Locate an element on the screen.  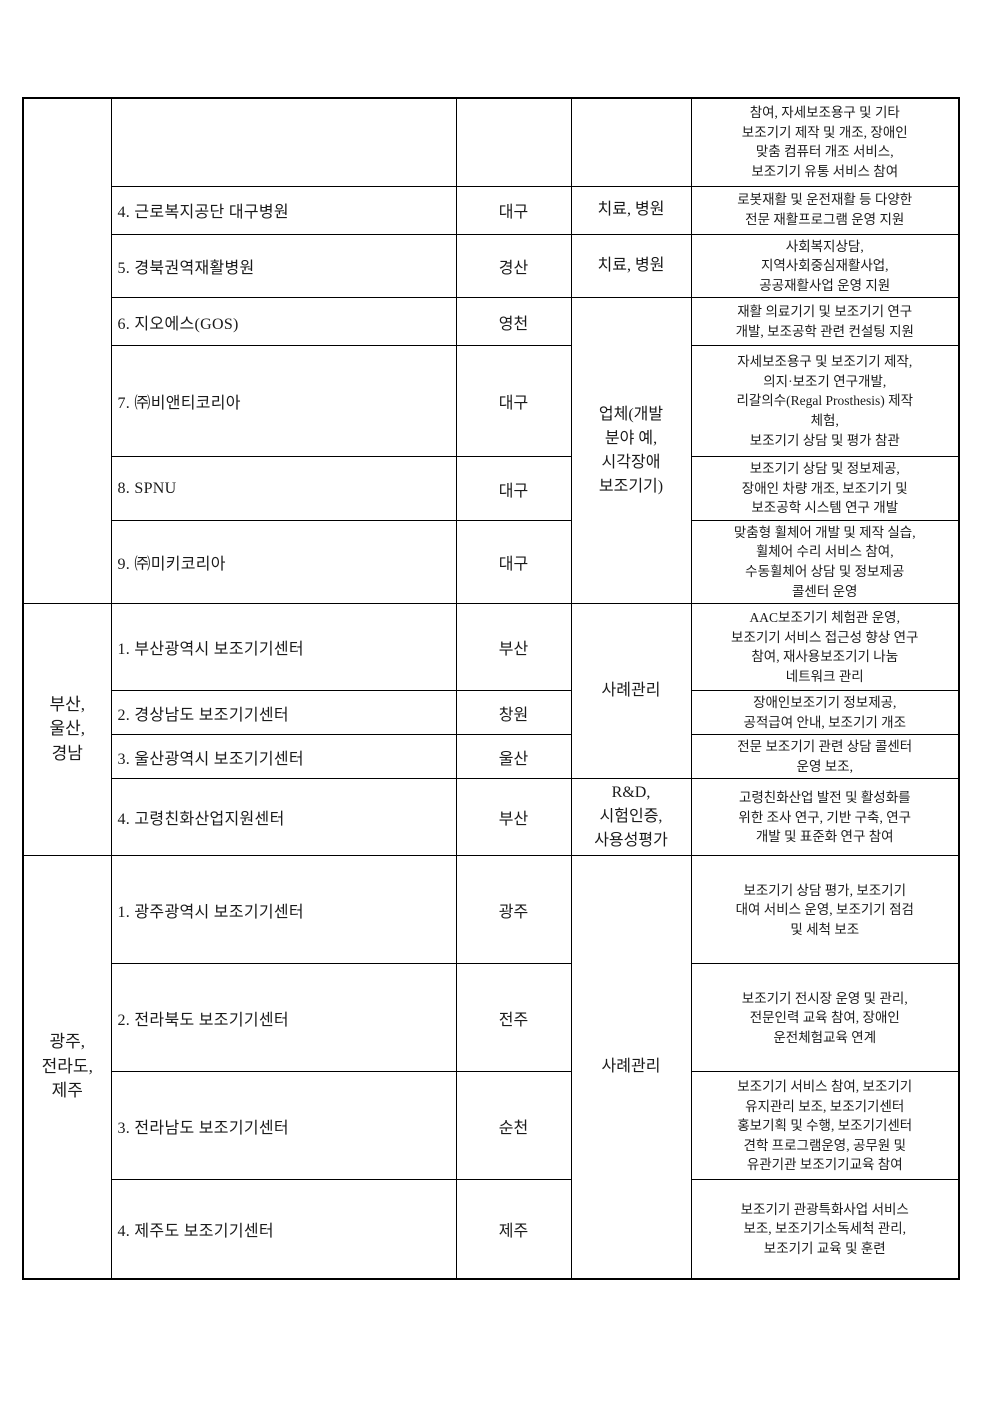
org-name-cell: 4. 근로복지공단 대구병원 is located at coordinates (283, 210).